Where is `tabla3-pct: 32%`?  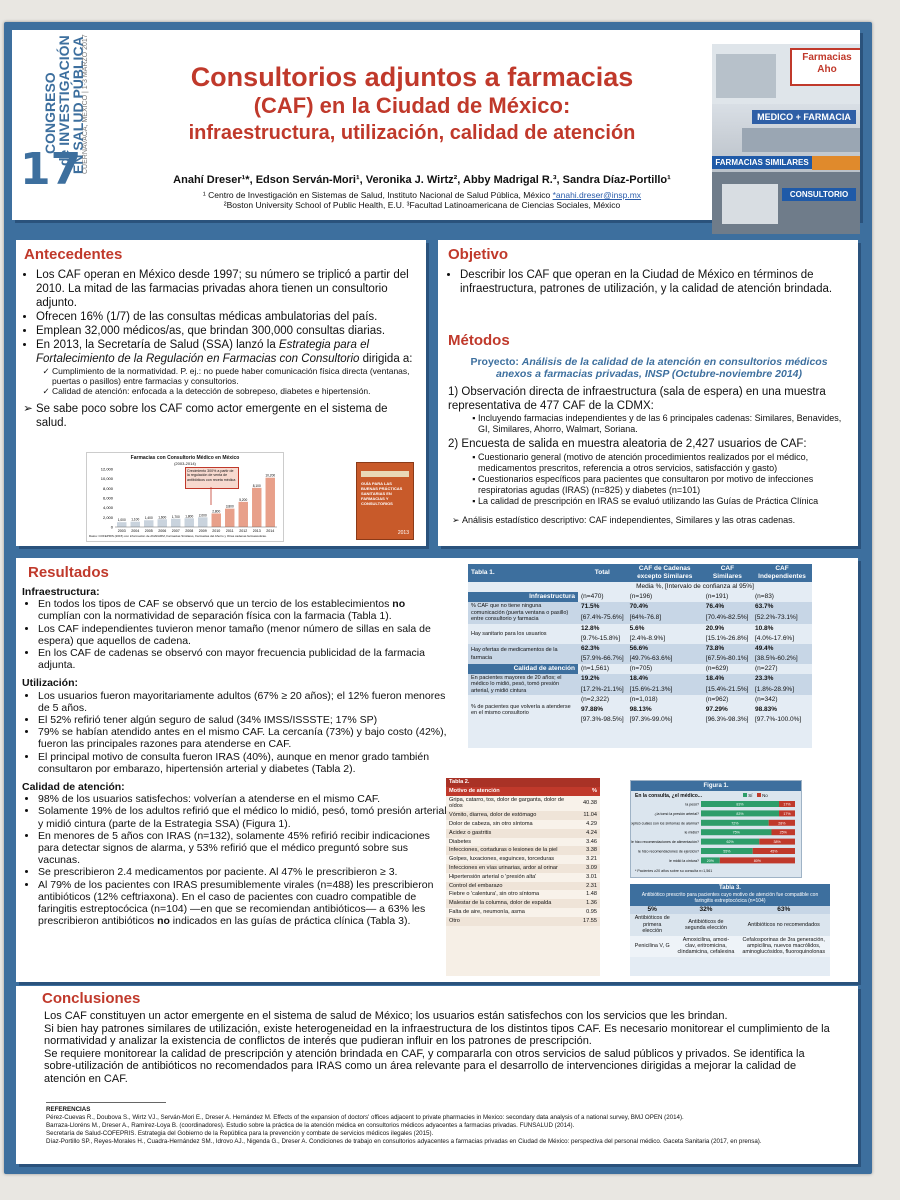
tabla3-pct: 32% is located at coordinates (706, 909).